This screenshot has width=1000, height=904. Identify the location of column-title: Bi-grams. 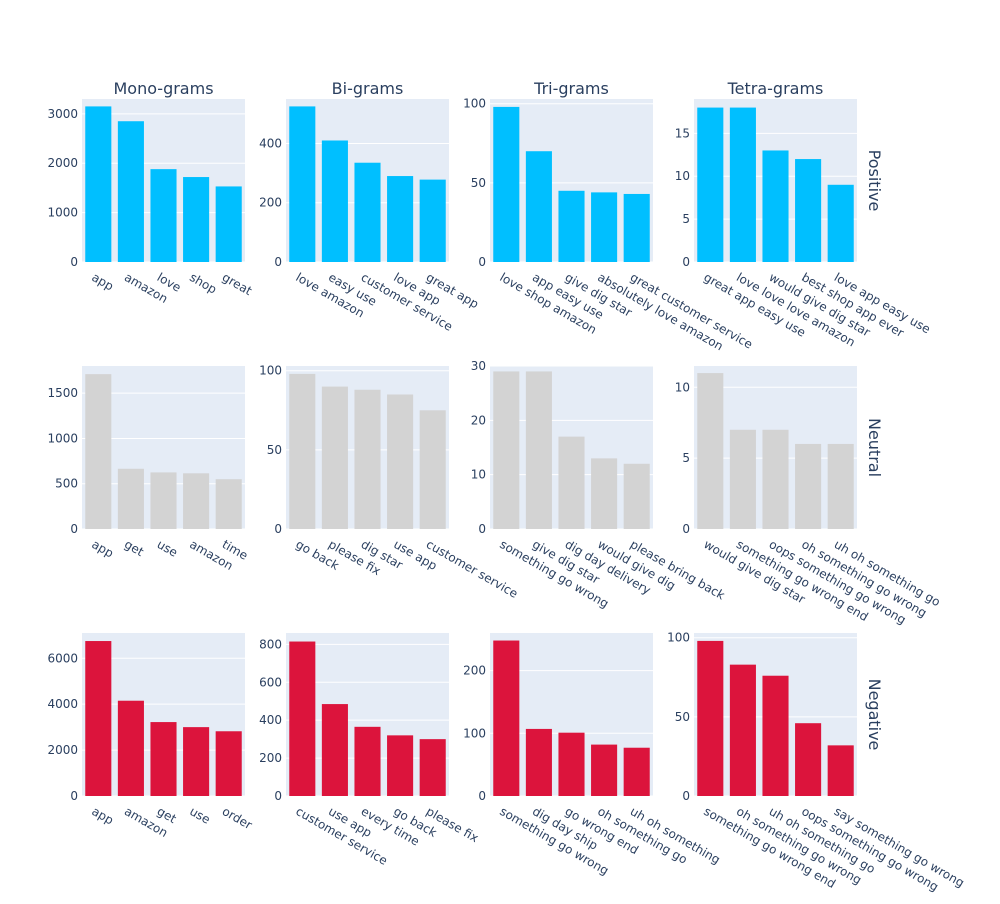
(368, 88).